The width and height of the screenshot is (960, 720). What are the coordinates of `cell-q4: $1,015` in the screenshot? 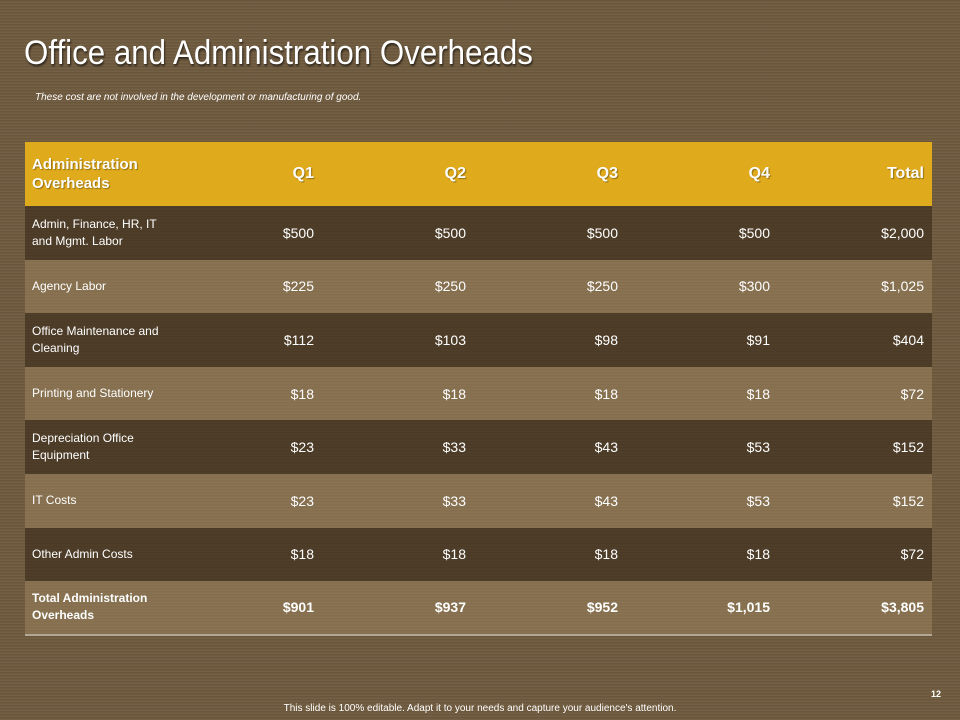 It's located at (748, 607).